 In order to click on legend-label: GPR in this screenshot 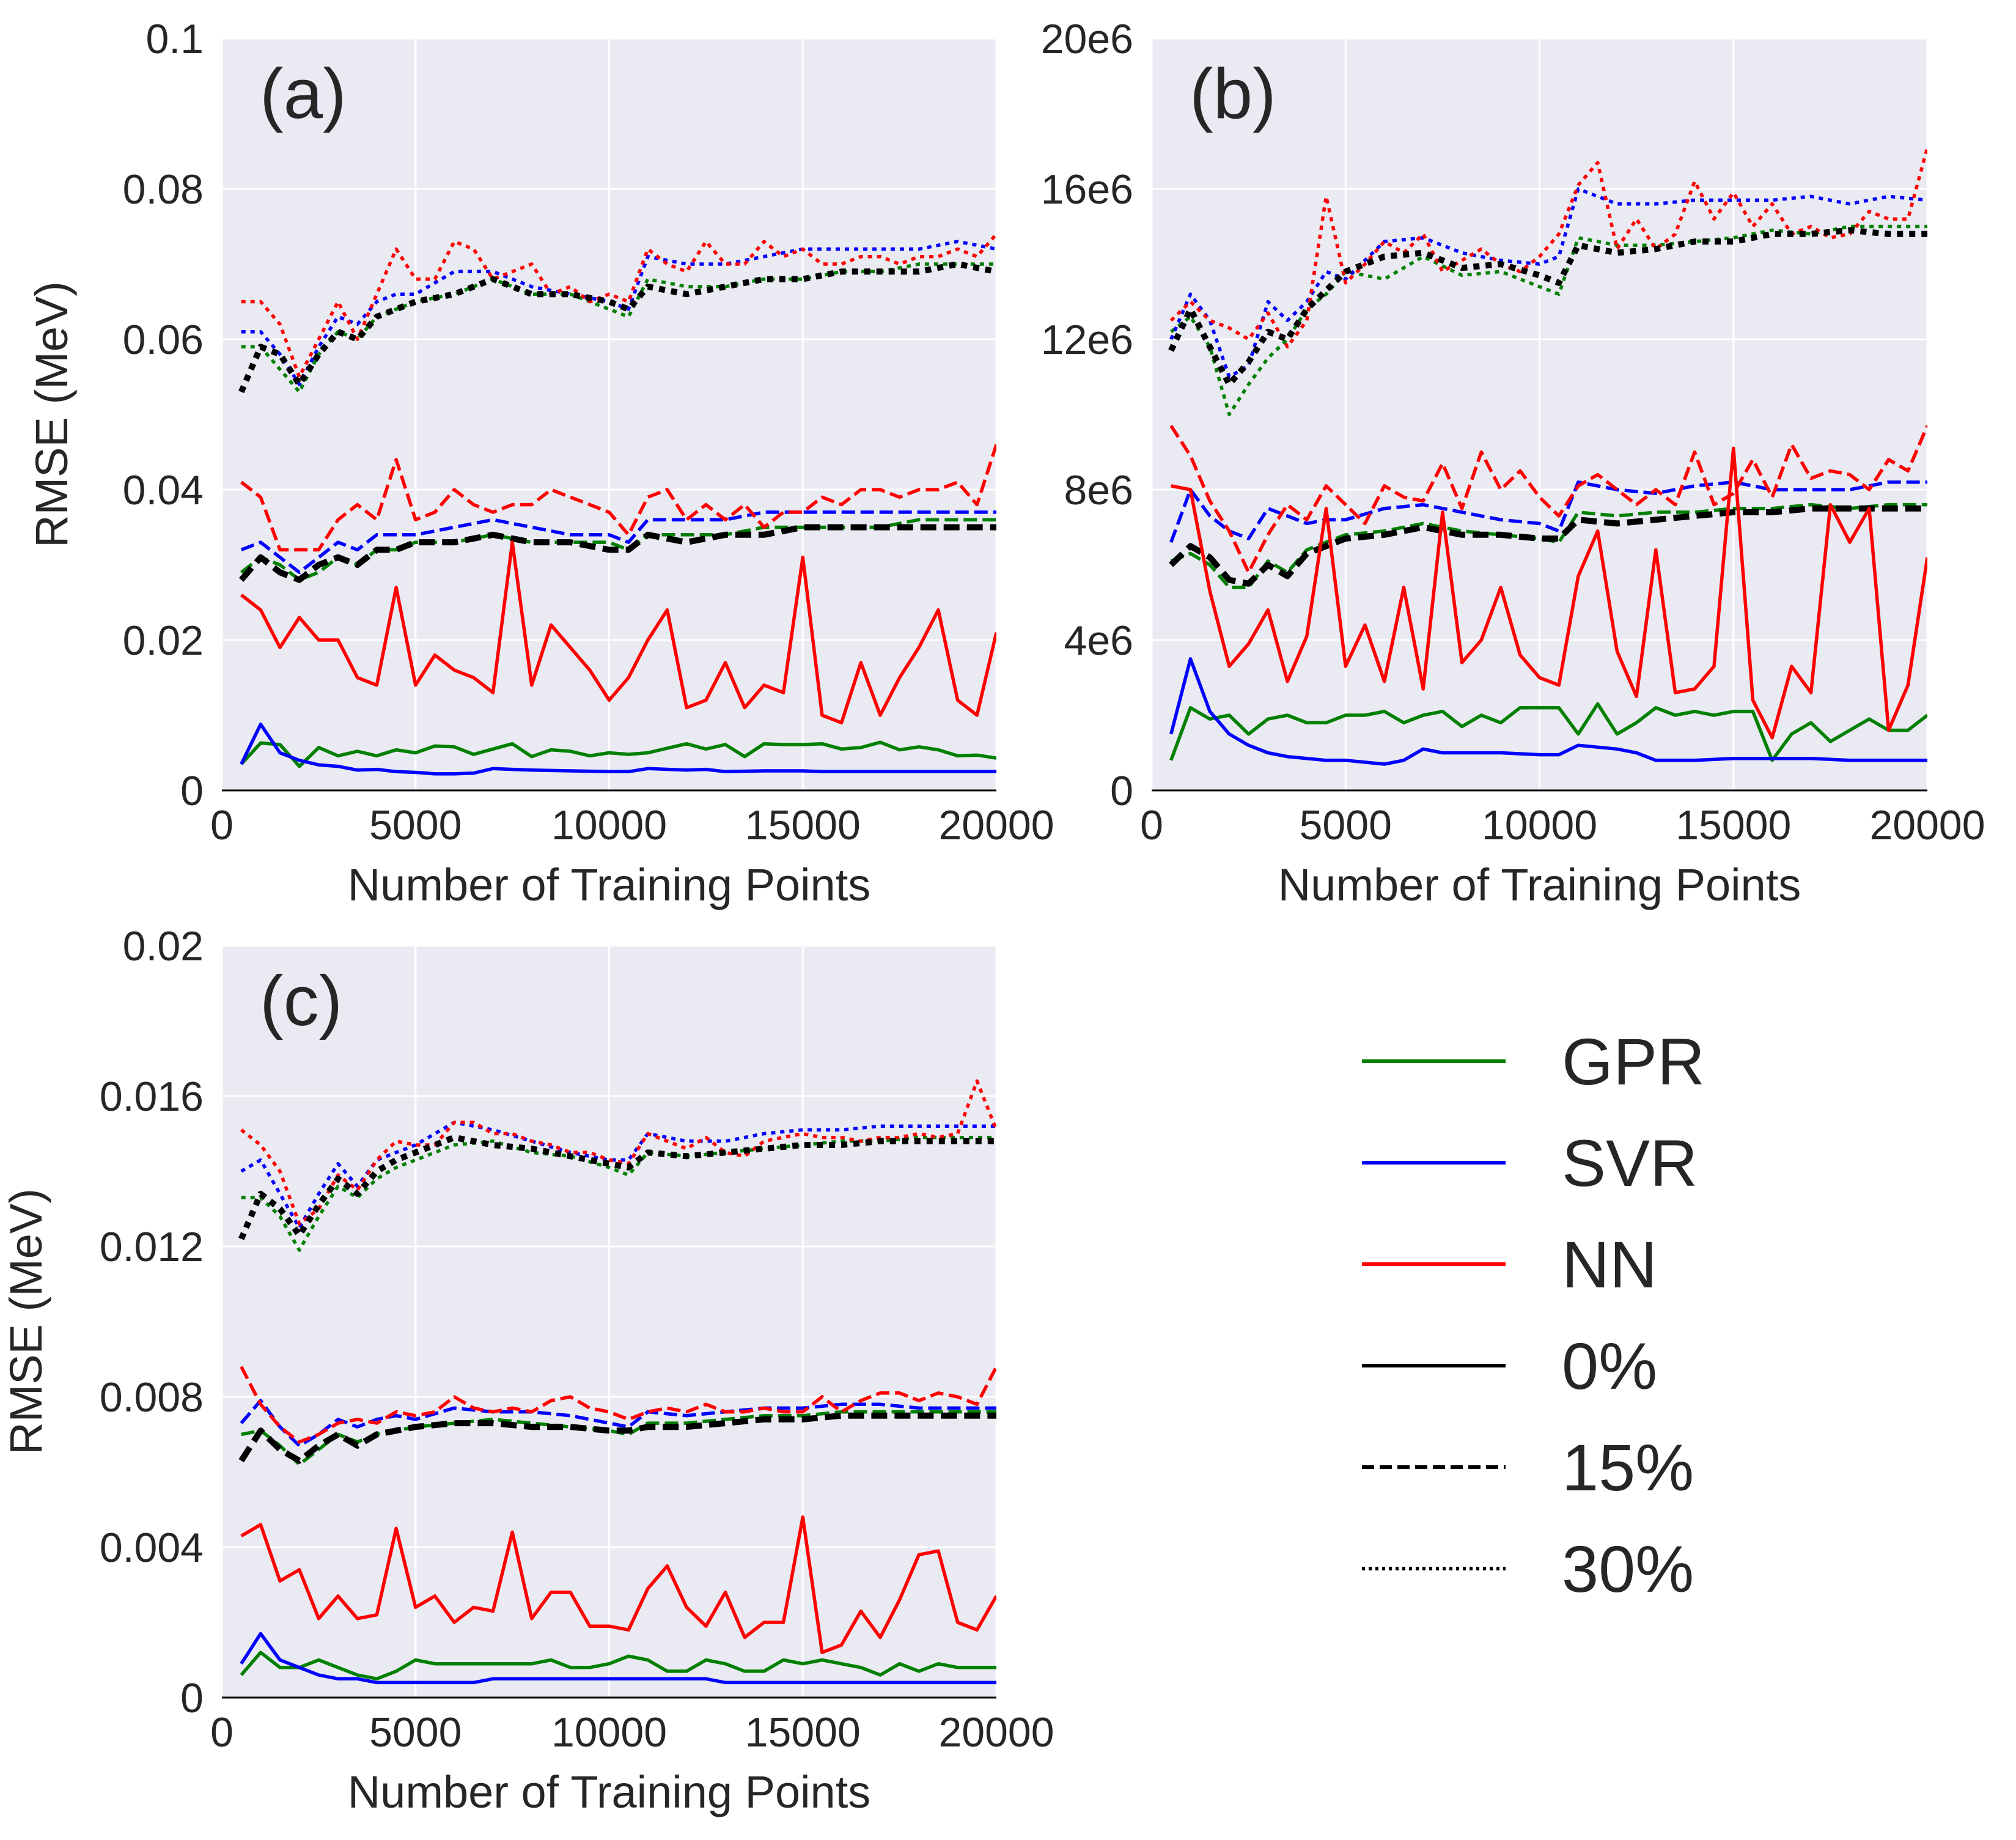, I will do `click(1633, 1061)`.